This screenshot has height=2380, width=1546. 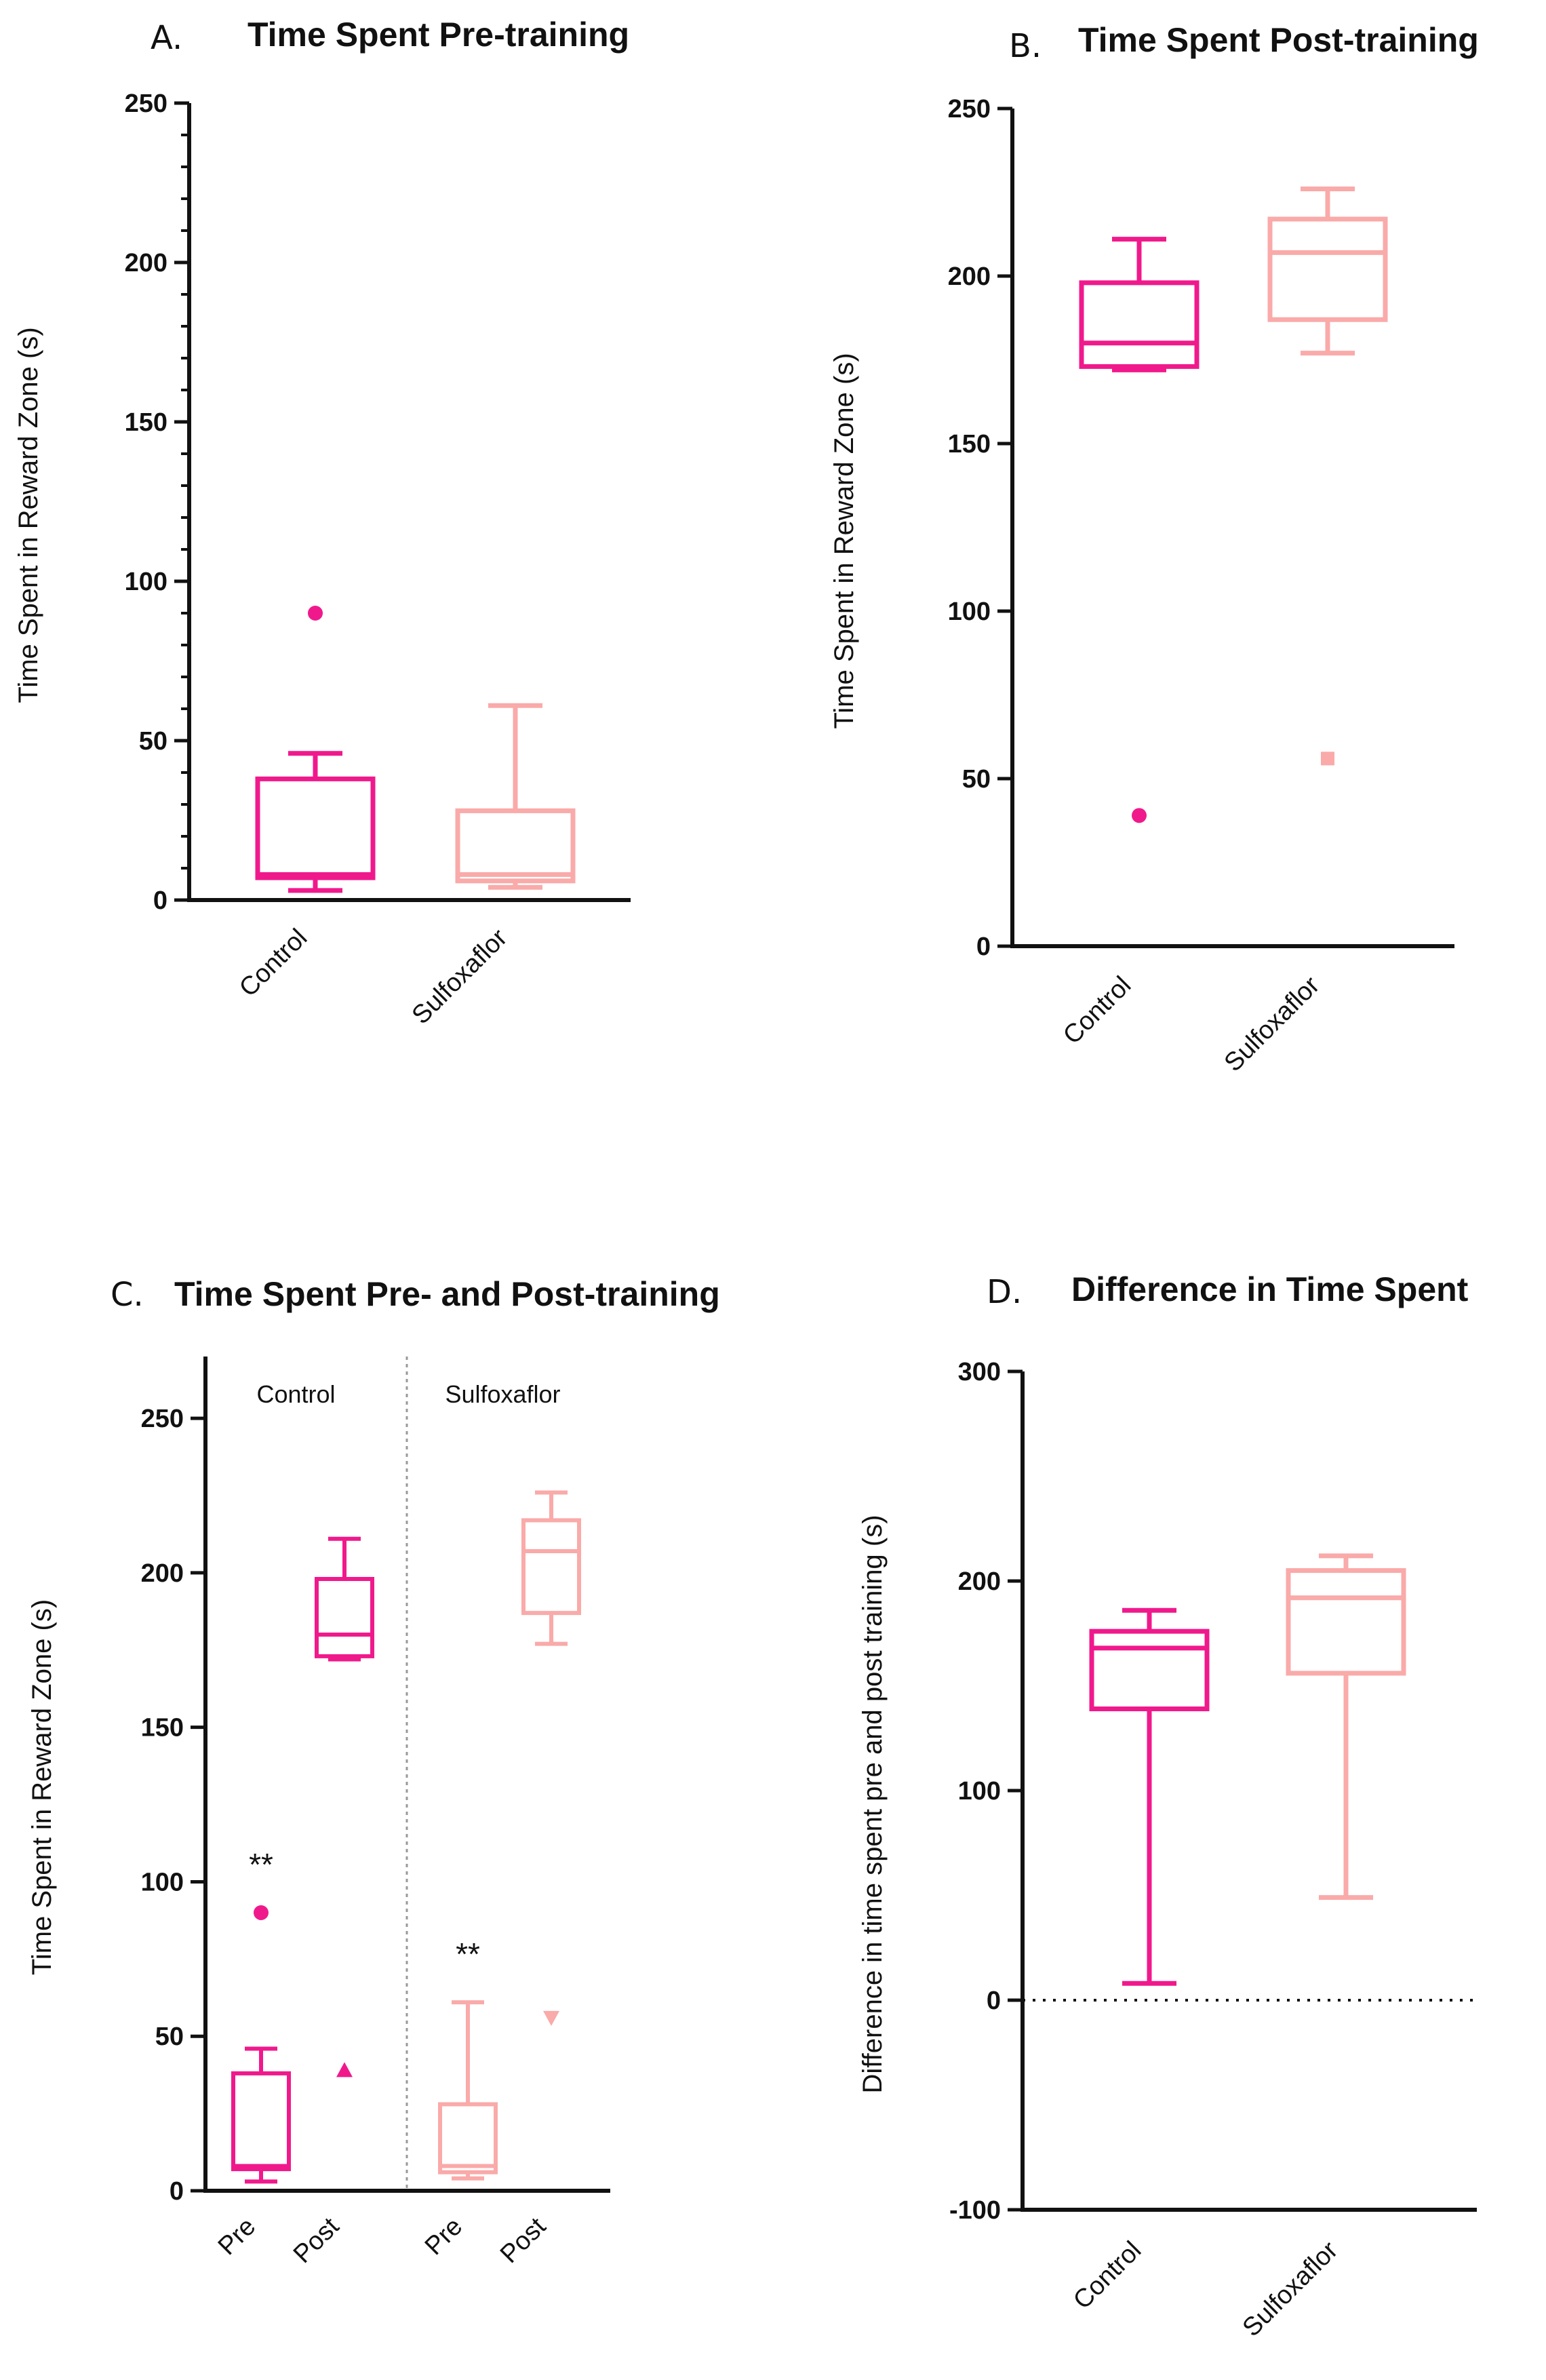 I want to click on panel-title: Difference in Time Spent, so click(x=1270, y=1289).